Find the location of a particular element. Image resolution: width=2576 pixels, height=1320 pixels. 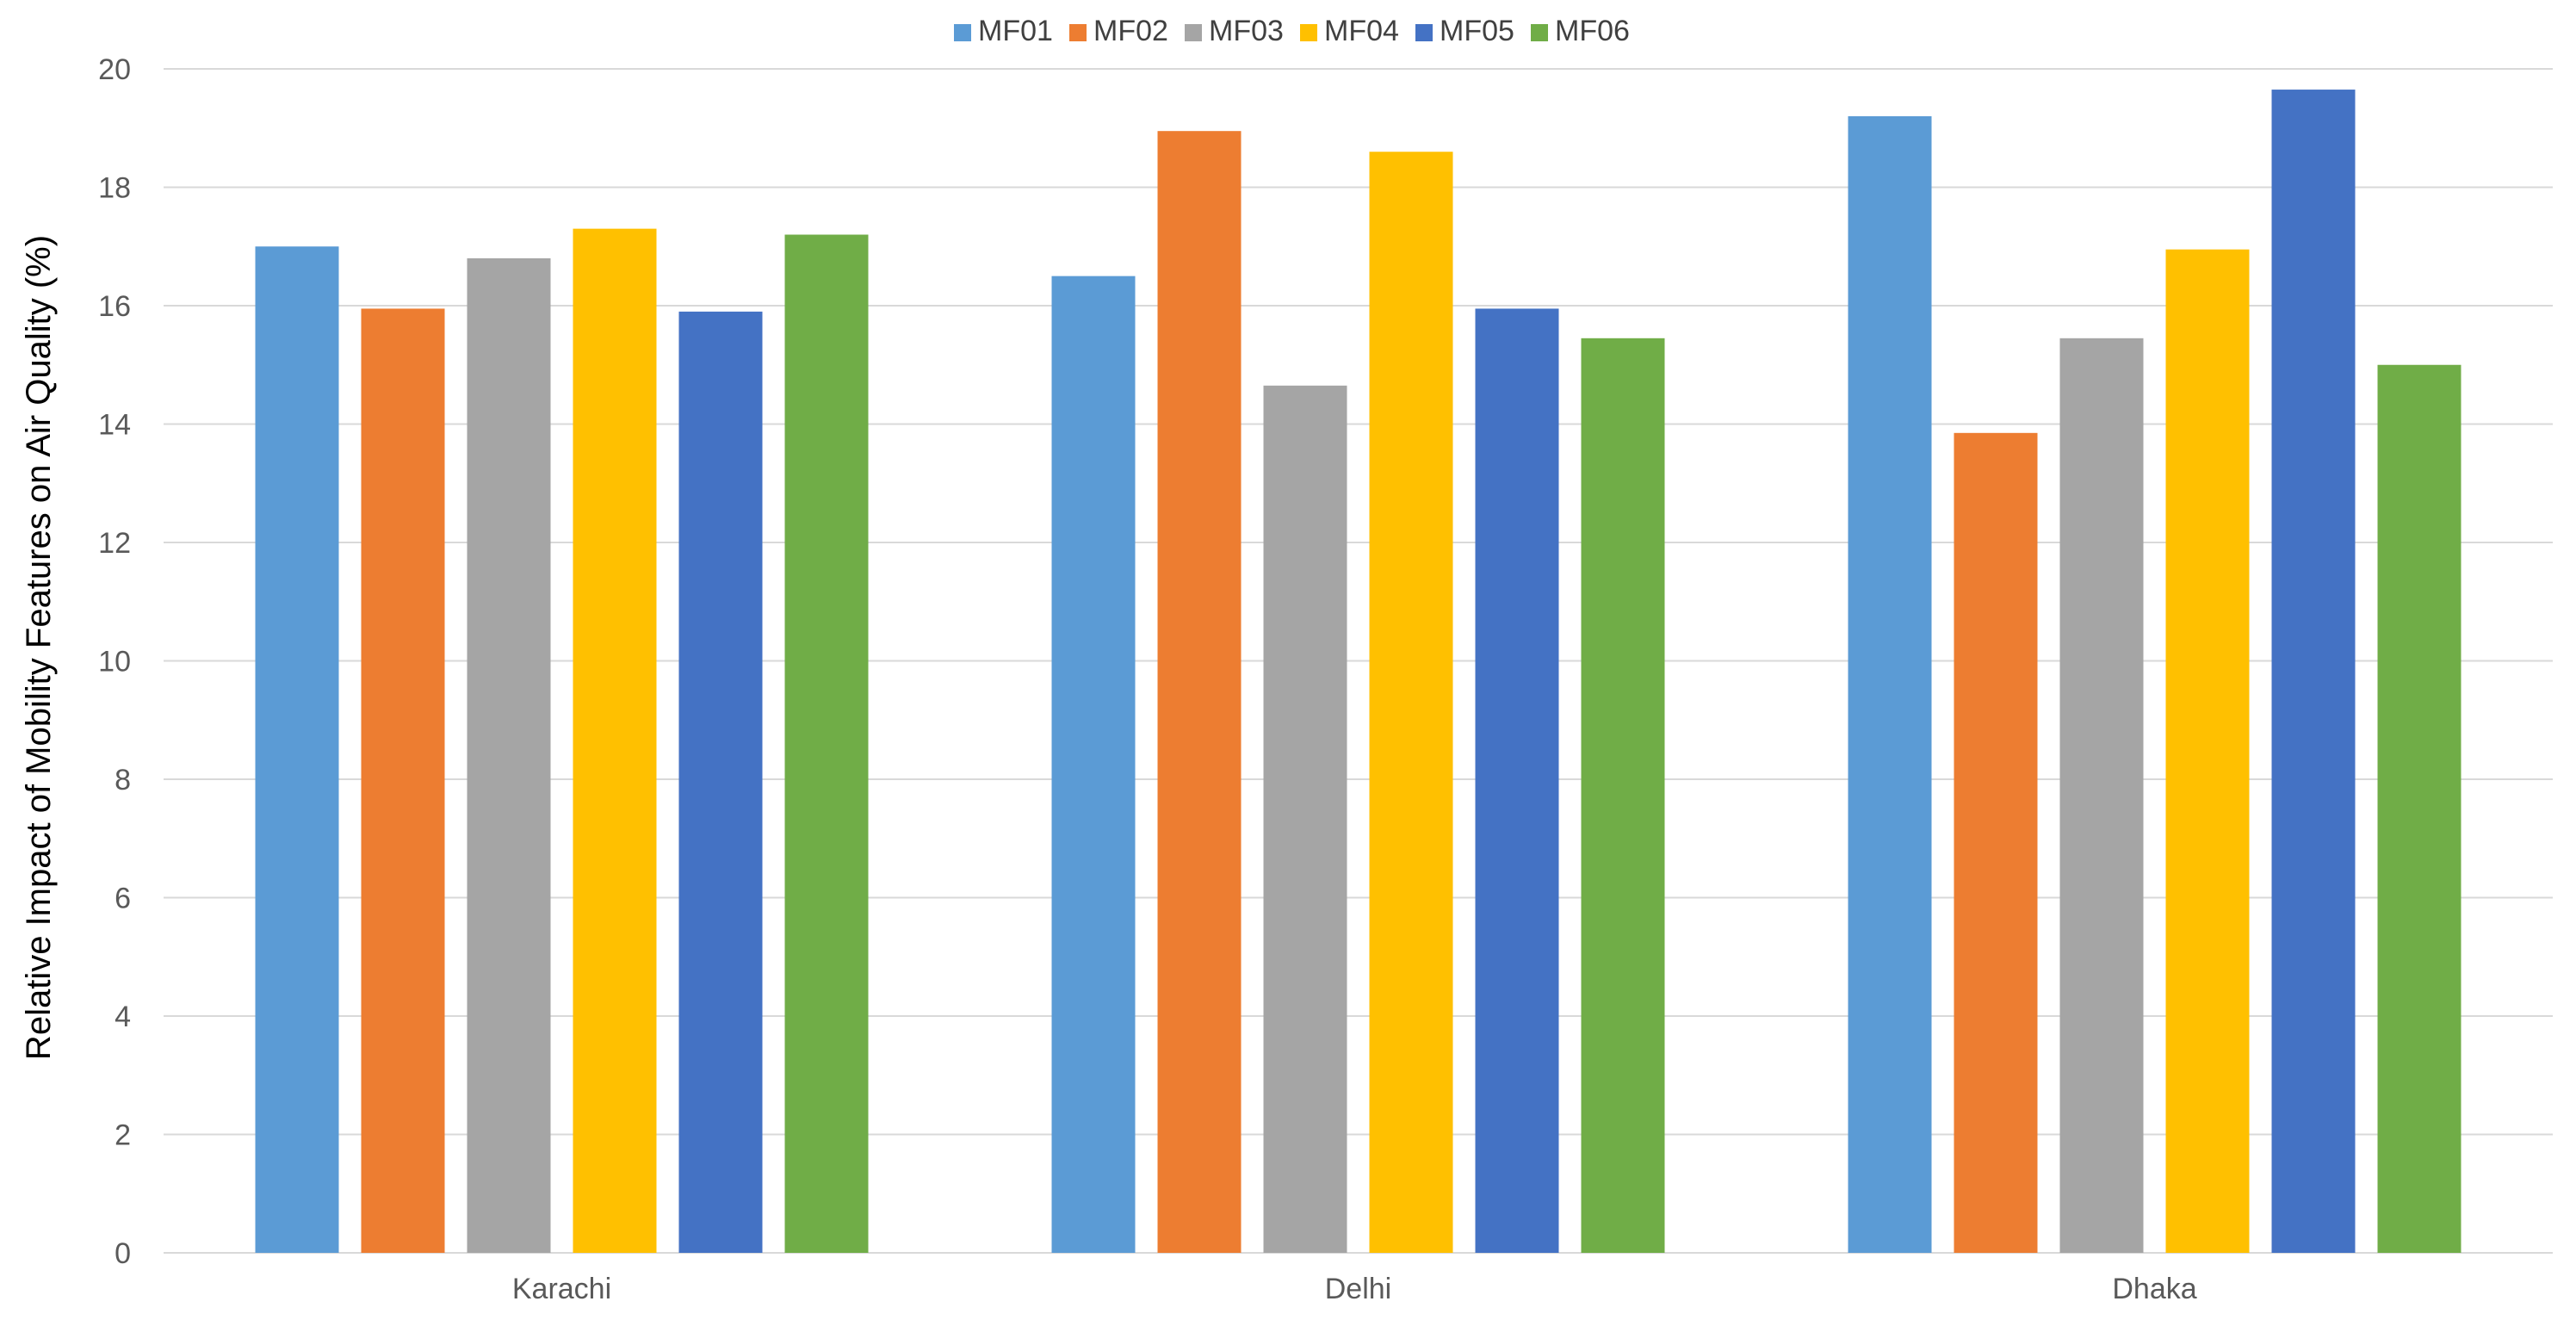

bar-mf05-delhi is located at coordinates (1517, 780).